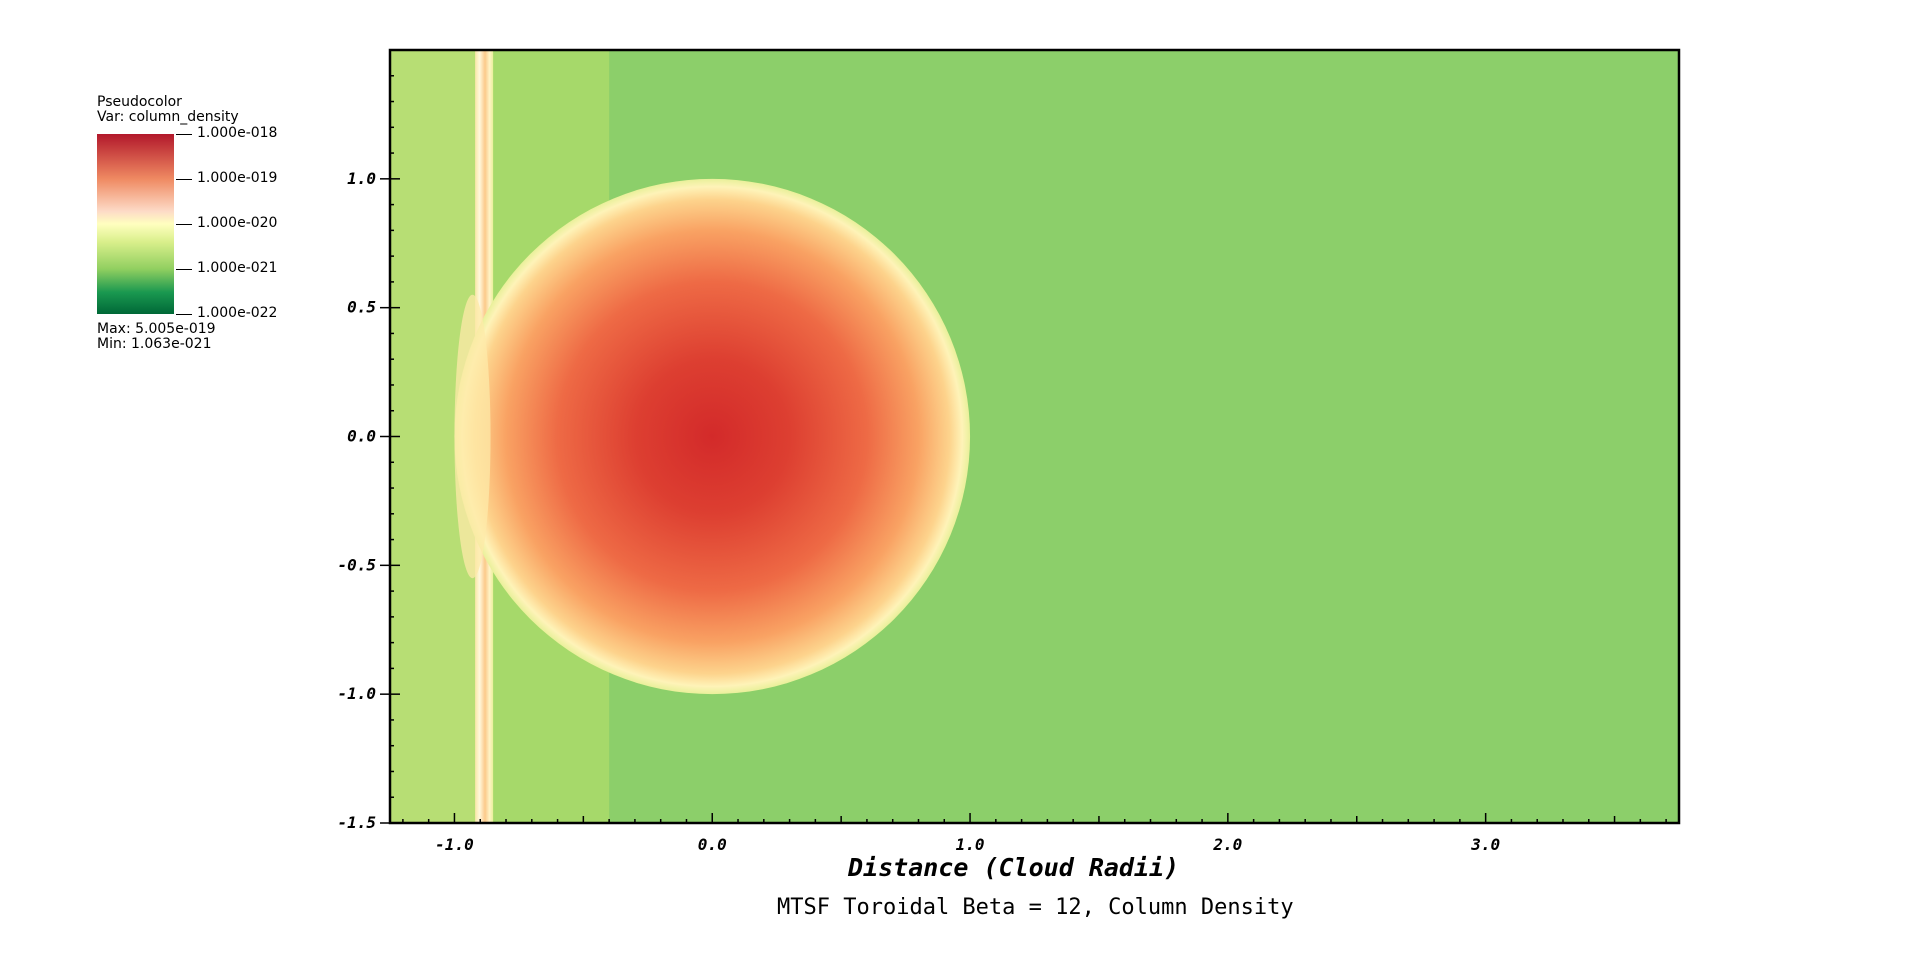 The height and width of the screenshot is (958, 1920). Describe the element at coordinates (237, 133) in the screenshot. I see `legend-tick-label: 1.000e-018` at that location.